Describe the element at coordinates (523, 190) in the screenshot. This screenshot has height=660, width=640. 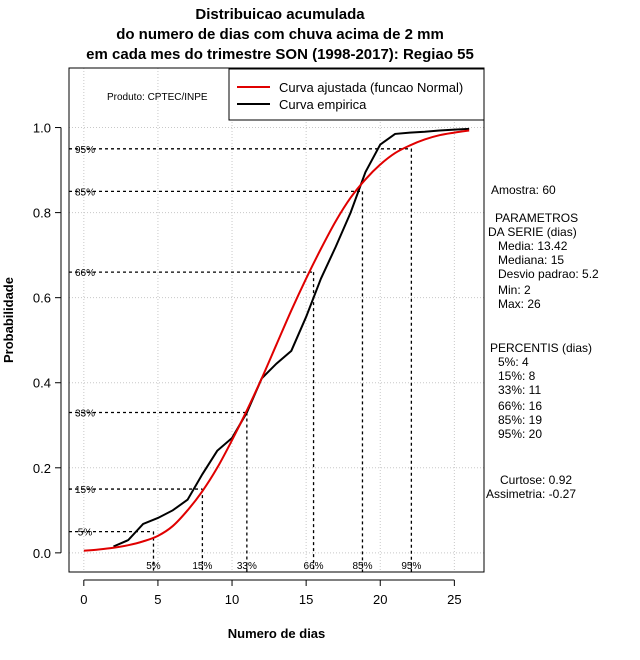
I see `sample-size: Amostra: 60` at that location.